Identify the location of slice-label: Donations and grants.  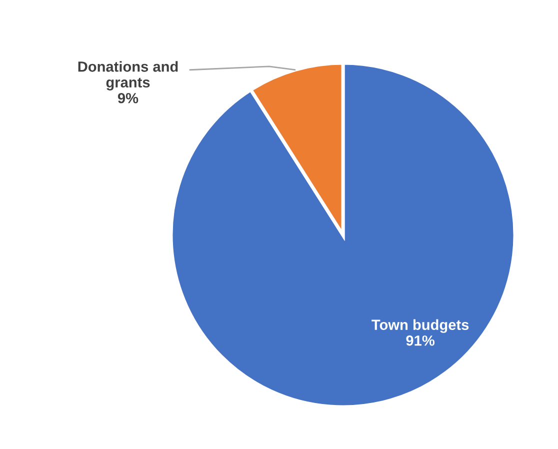
(128, 75).